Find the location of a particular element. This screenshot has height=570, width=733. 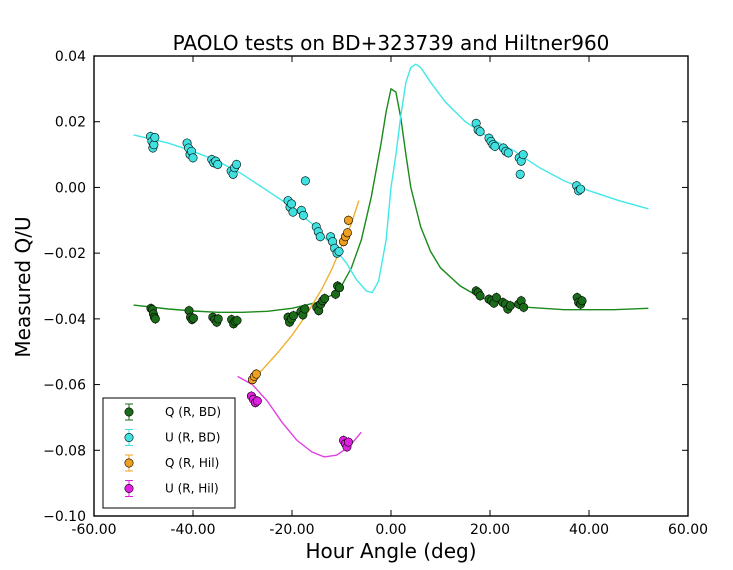

y-tick-label: −0.02 is located at coordinates (64, 254).